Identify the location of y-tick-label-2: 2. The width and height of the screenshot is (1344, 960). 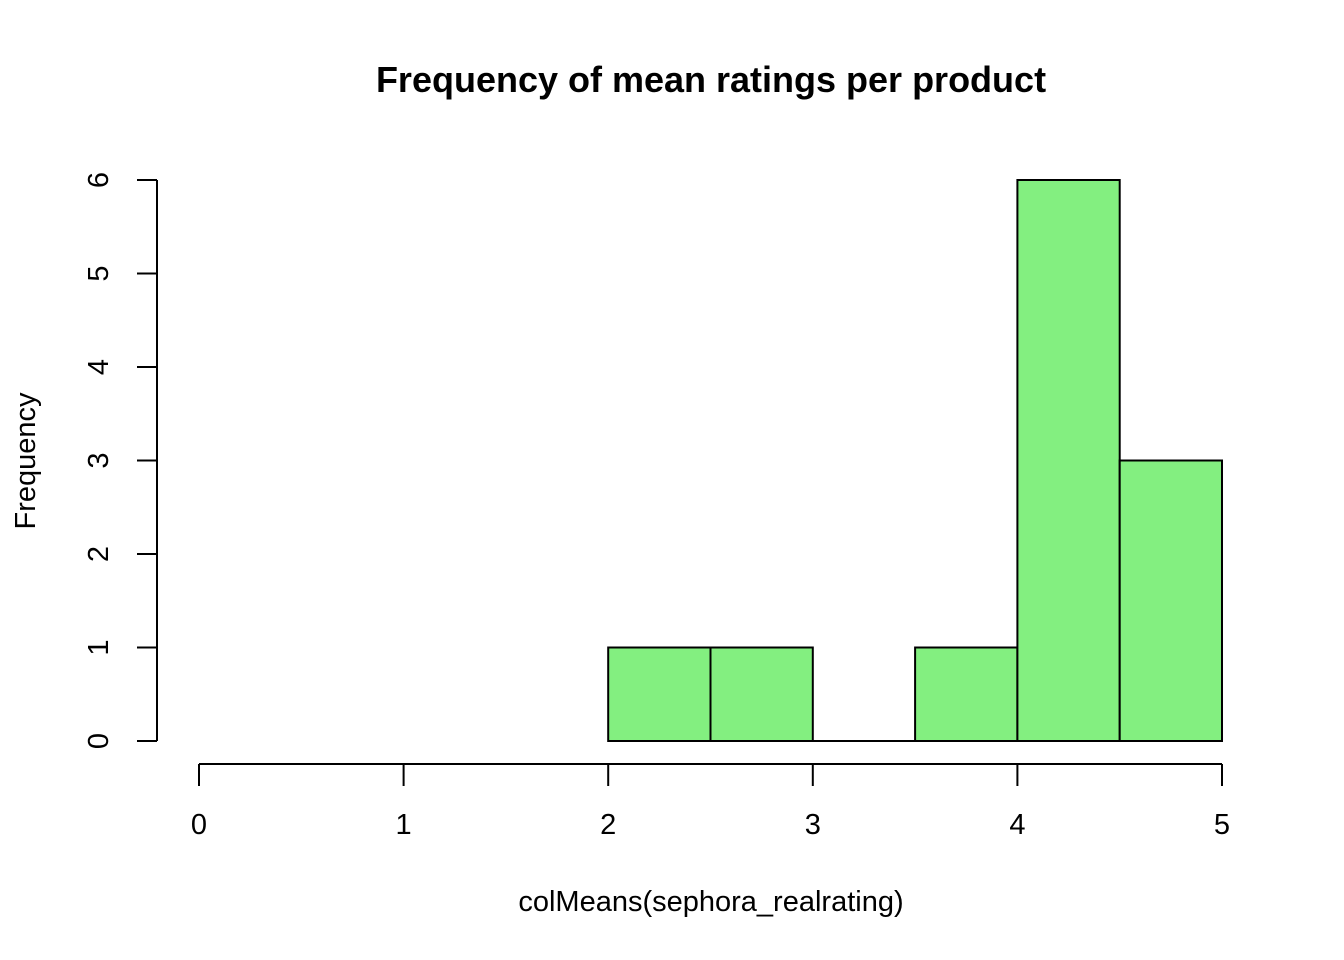
(99, 554).